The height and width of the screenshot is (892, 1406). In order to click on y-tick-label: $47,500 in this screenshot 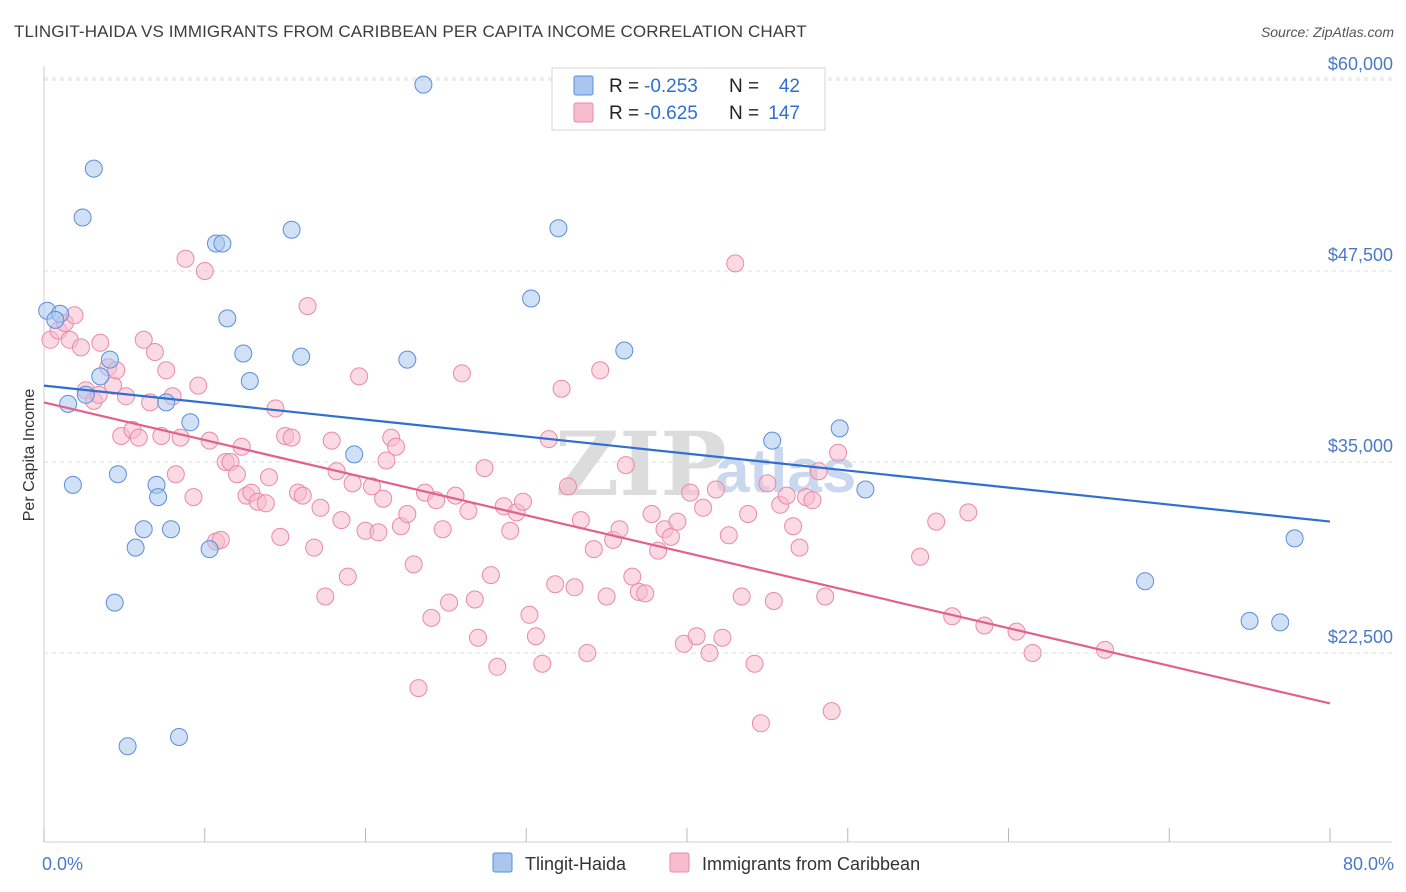, I will do `click(1360, 255)`.